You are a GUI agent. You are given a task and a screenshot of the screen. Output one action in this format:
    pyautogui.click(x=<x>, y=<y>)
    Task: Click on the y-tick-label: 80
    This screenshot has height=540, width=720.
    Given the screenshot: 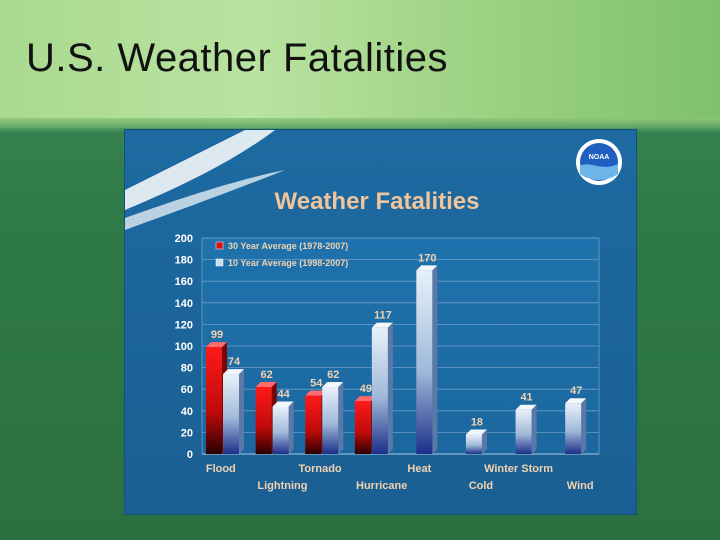 What is the action you would take?
    pyautogui.click(x=187, y=369)
    